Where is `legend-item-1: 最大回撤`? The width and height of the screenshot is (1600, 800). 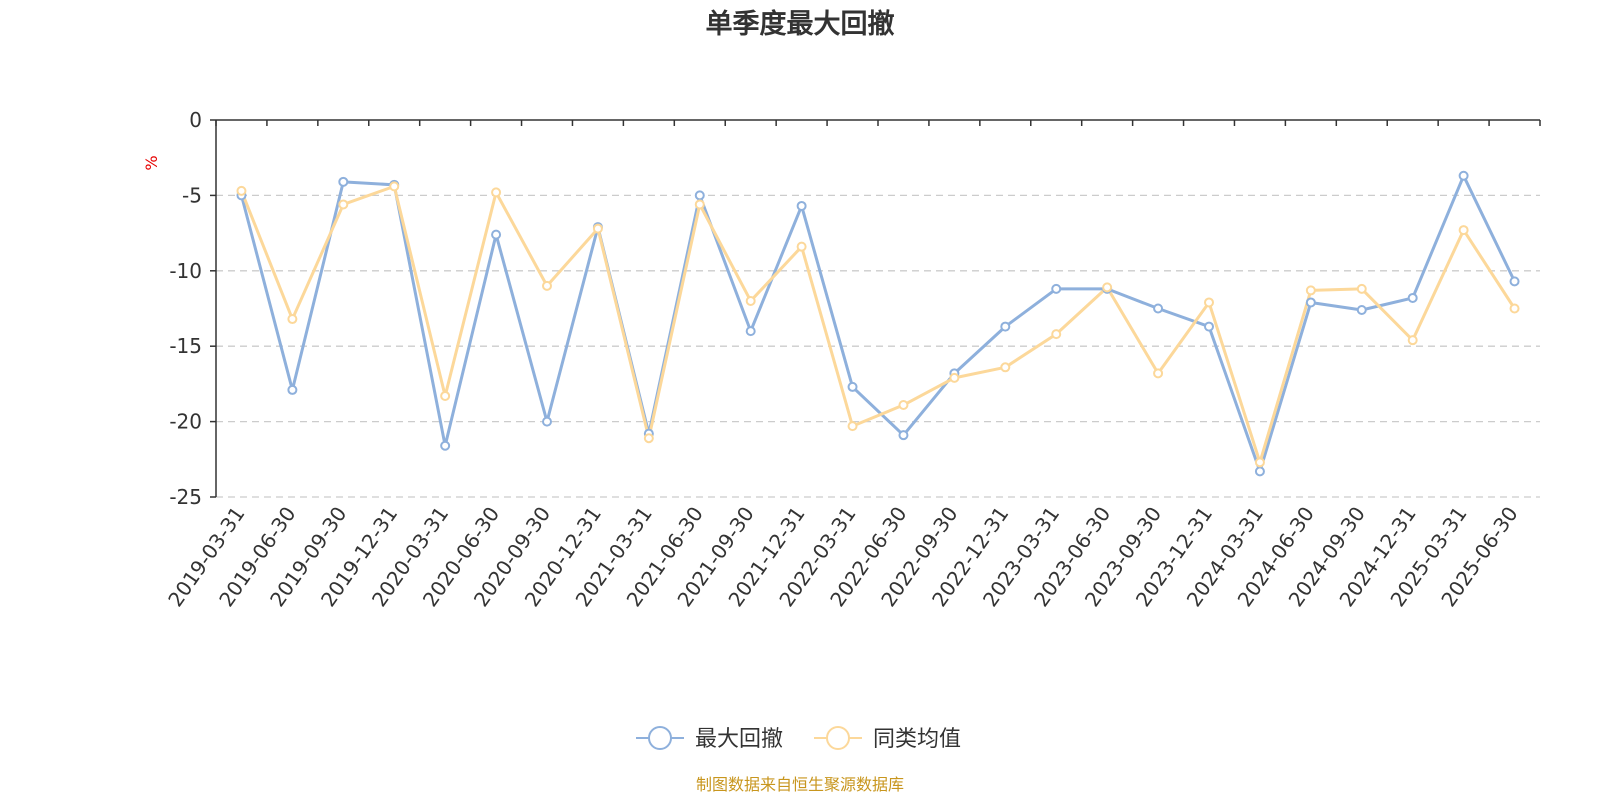
legend-item-1: 最大回撤 is located at coordinates (709, 739).